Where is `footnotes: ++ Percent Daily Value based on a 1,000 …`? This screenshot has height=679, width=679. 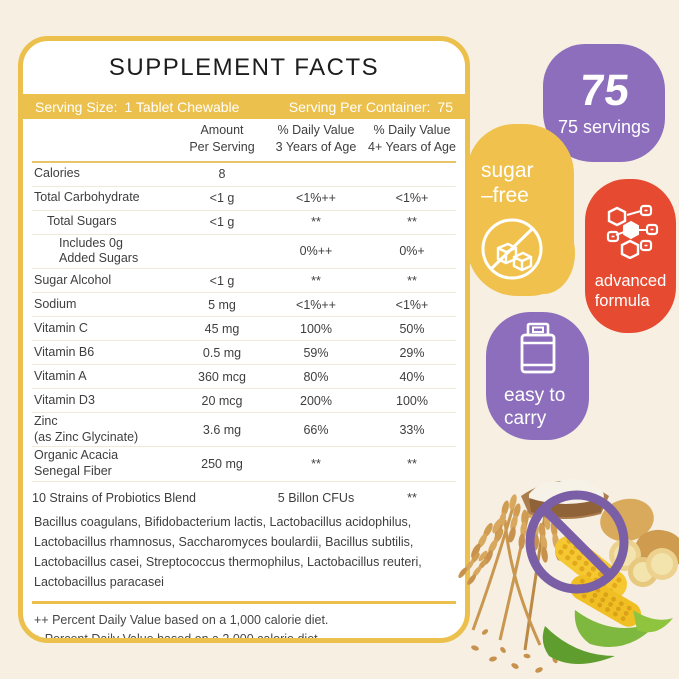
footnotes: ++ Percent Daily Value based on a 1,000 … is located at coordinates (244, 621).